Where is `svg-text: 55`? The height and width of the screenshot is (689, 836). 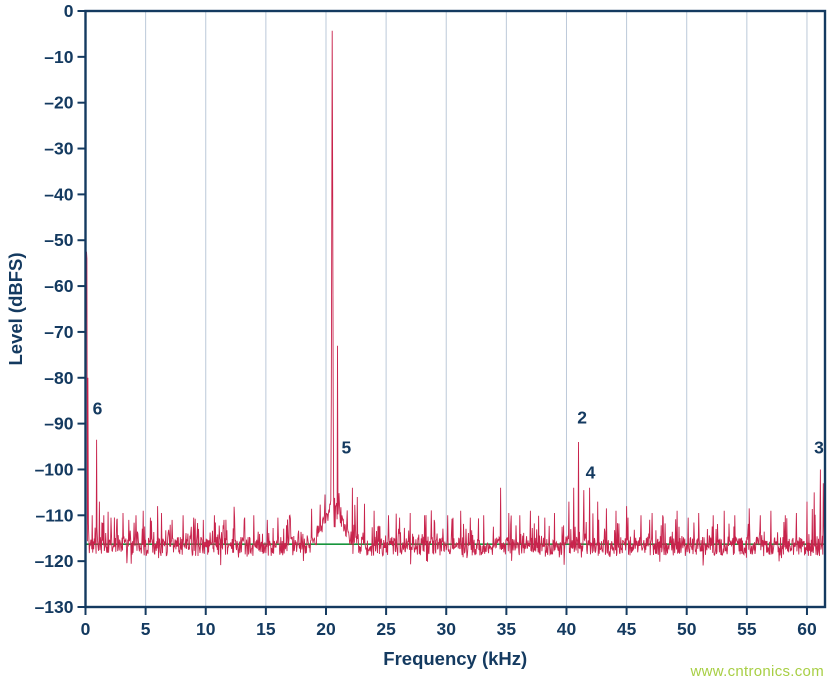 svg-text: 55 is located at coordinates (747, 629).